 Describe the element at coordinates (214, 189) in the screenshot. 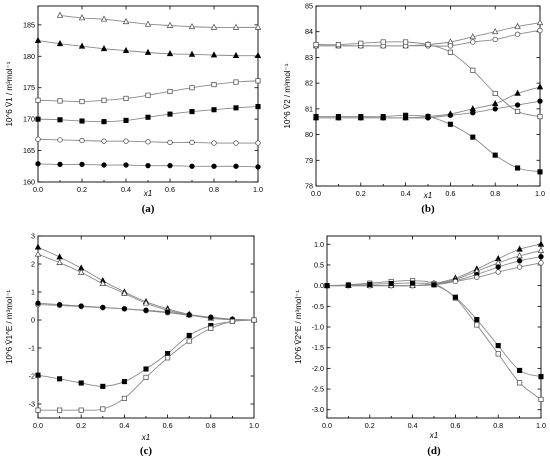

I see `x-tick-label: 0.8` at that location.